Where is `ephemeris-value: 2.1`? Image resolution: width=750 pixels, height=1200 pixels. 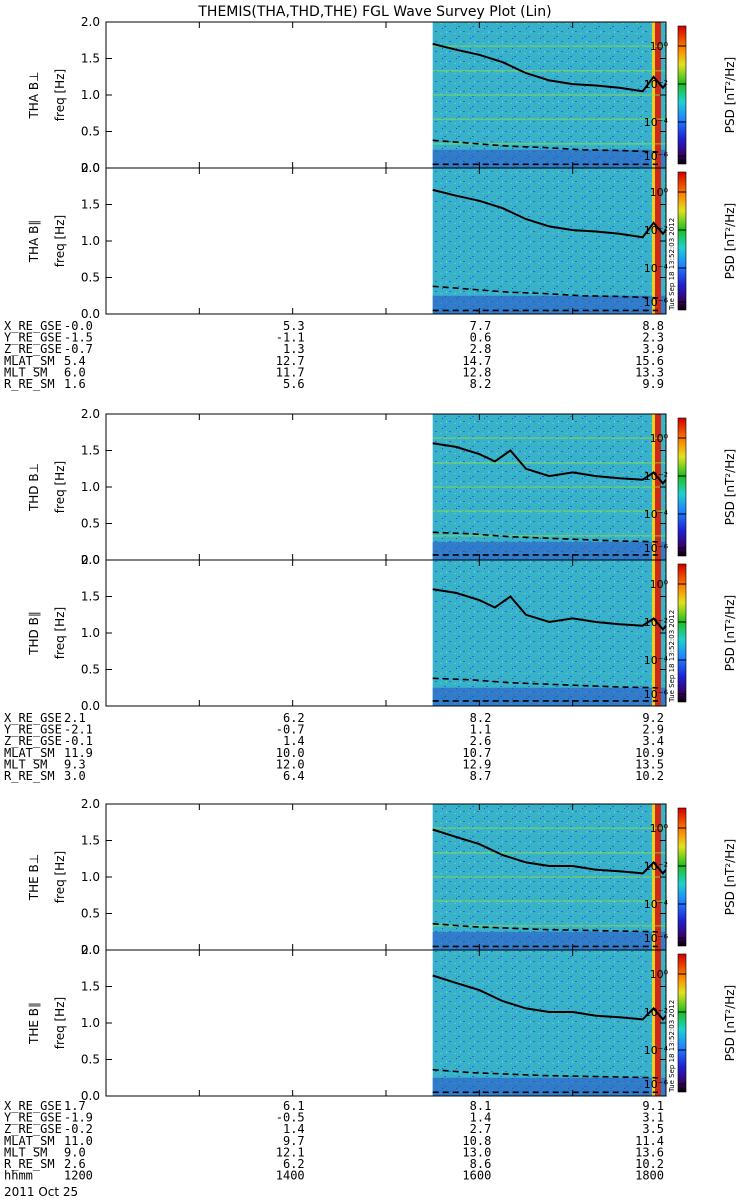
ephemeris-value: 2.1 is located at coordinates (75, 718).